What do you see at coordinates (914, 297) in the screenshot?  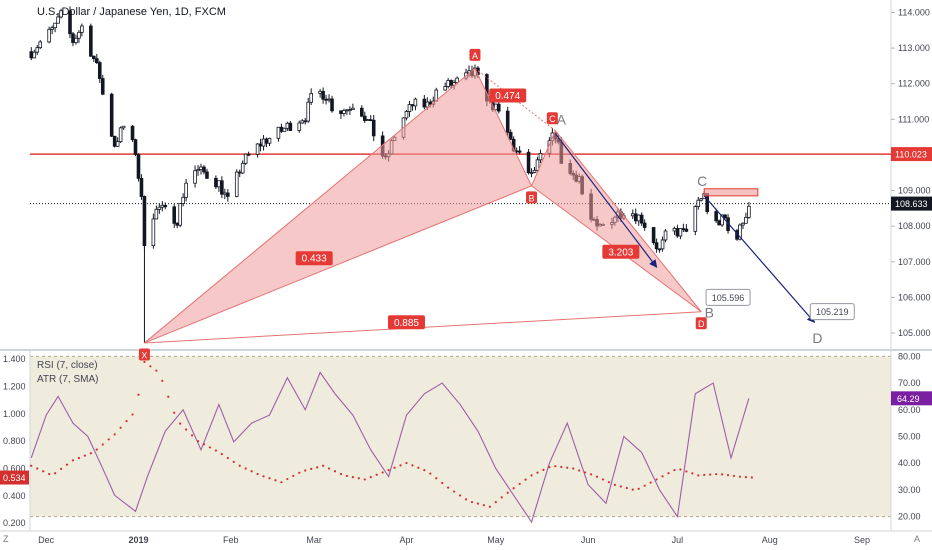 I see `price-tick-label: 106.000` at bounding box center [914, 297].